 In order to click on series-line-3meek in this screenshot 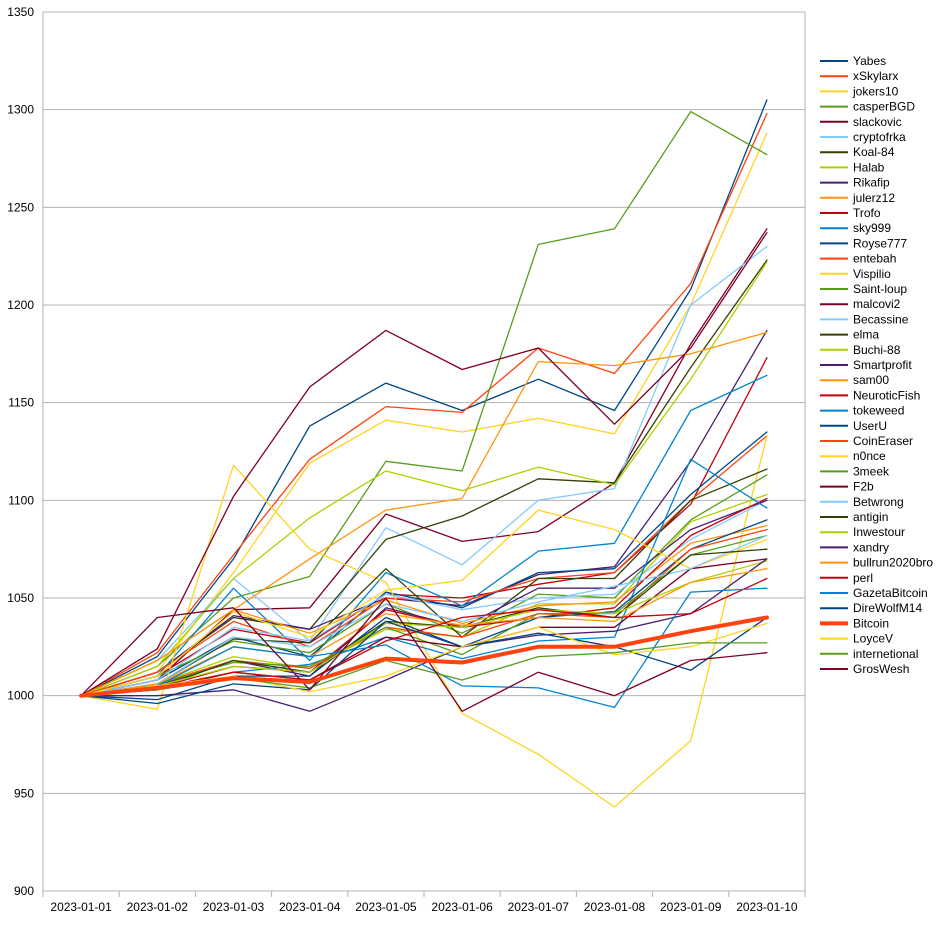, I will do `click(424, 615)`.